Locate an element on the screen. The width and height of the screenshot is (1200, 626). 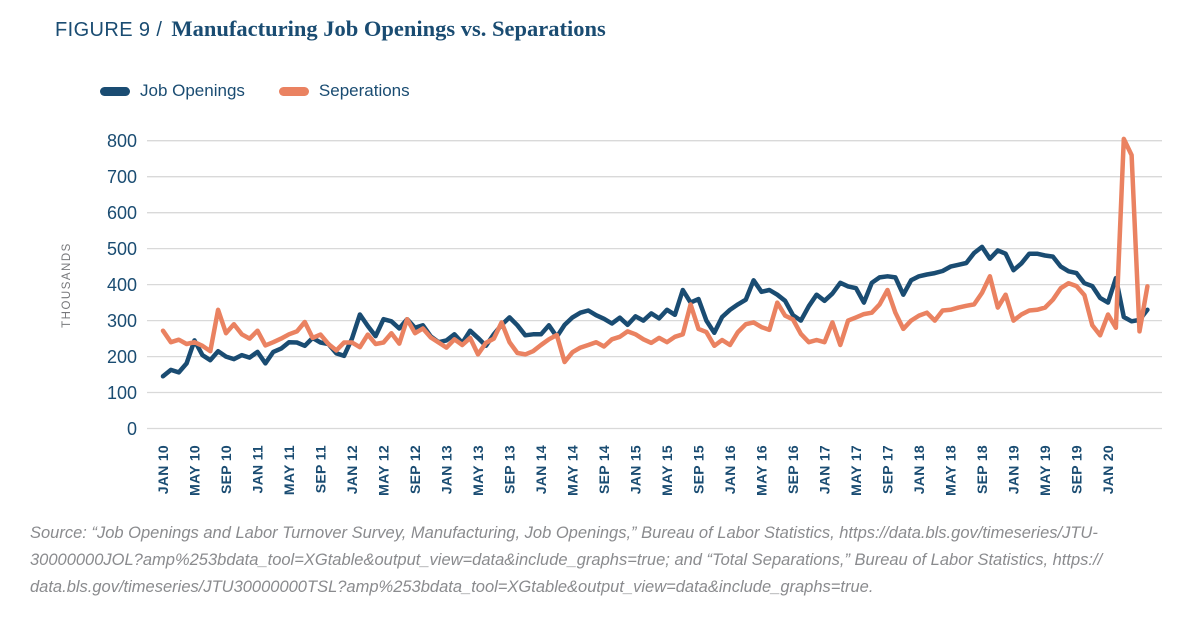
svg-text: MAY 14 is located at coordinates (573, 470).